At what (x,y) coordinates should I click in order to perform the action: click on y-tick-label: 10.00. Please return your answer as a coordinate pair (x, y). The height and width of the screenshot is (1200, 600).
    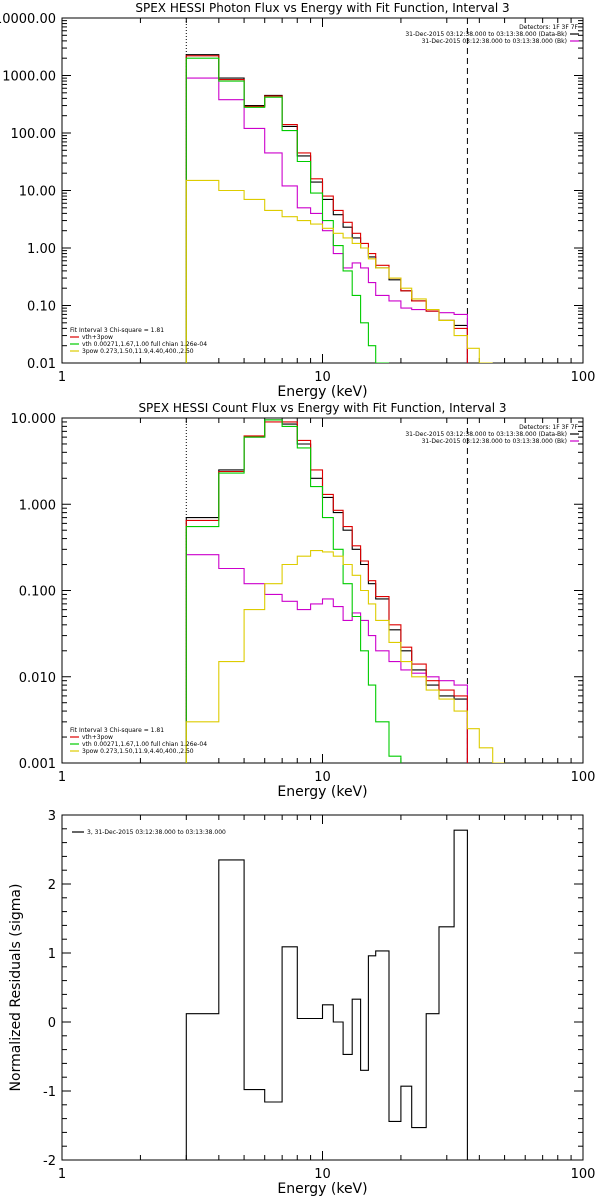
    Looking at the image, I should click on (37, 192).